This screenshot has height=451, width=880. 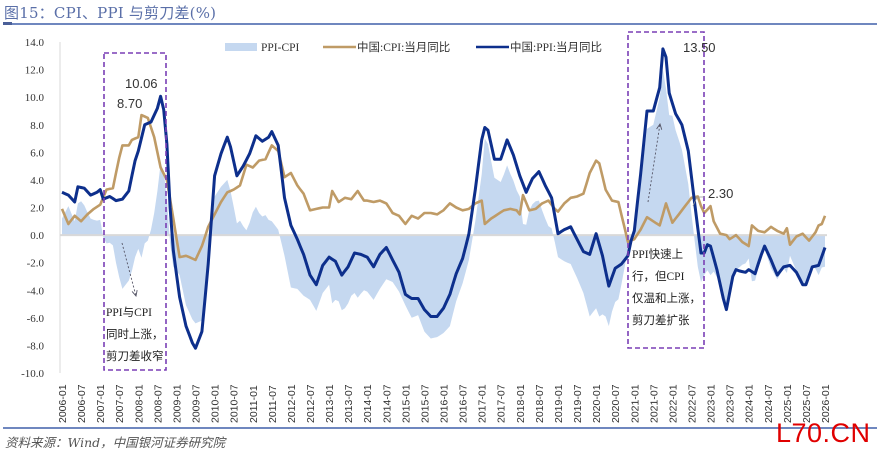 I want to click on x-tick-label: 2015-07, so click(x=425, y=403).